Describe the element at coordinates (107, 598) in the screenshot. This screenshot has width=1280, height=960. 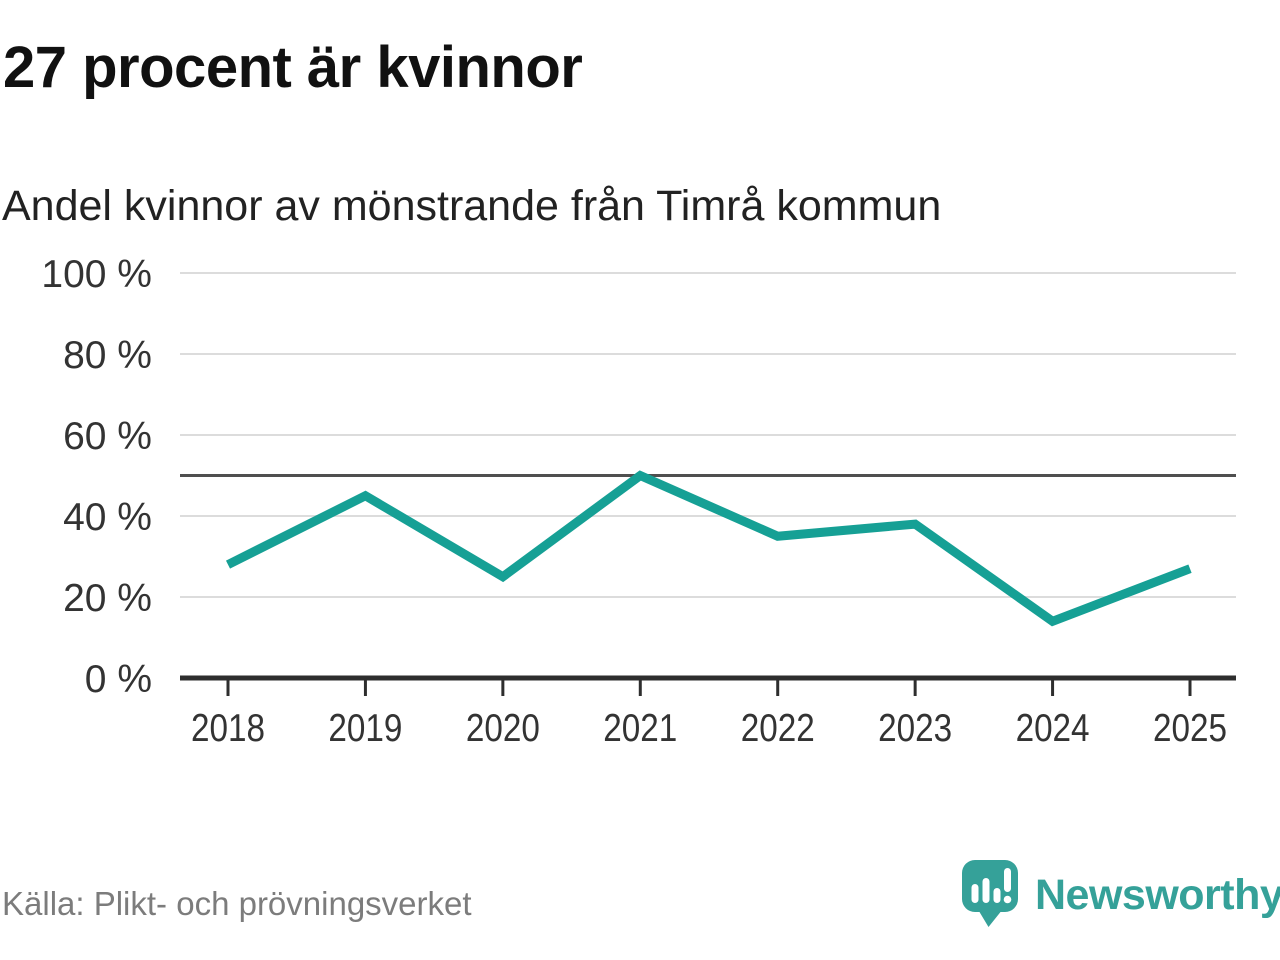
I see `y-tick-label: 20 %` at that location.